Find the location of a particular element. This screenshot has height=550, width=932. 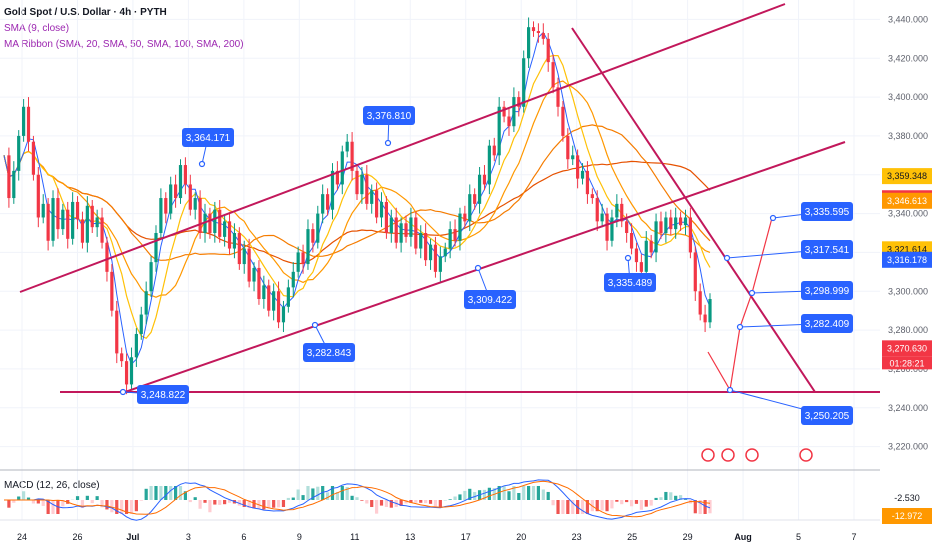

x-tick-label: 7 is located at coordinates (853, 537).